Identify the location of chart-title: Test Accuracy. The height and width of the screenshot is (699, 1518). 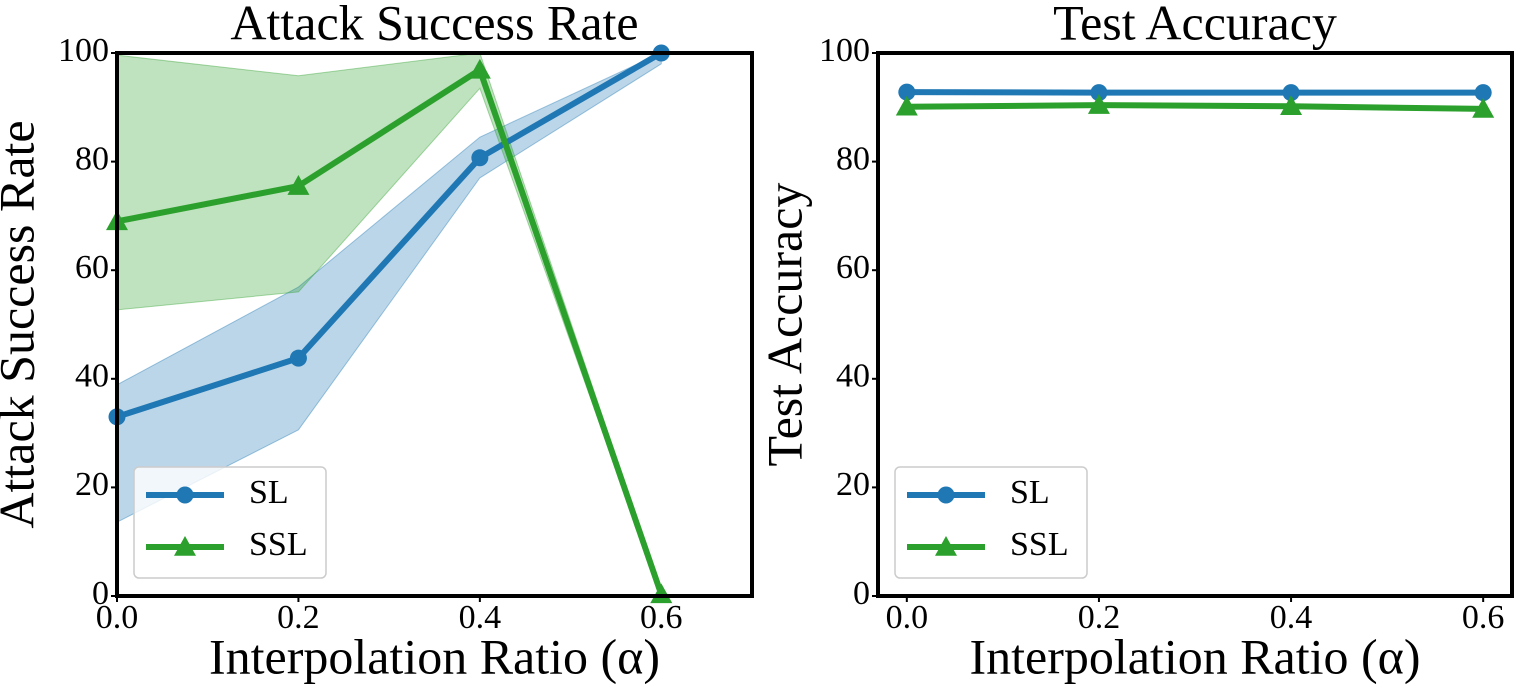
(1195, 25).